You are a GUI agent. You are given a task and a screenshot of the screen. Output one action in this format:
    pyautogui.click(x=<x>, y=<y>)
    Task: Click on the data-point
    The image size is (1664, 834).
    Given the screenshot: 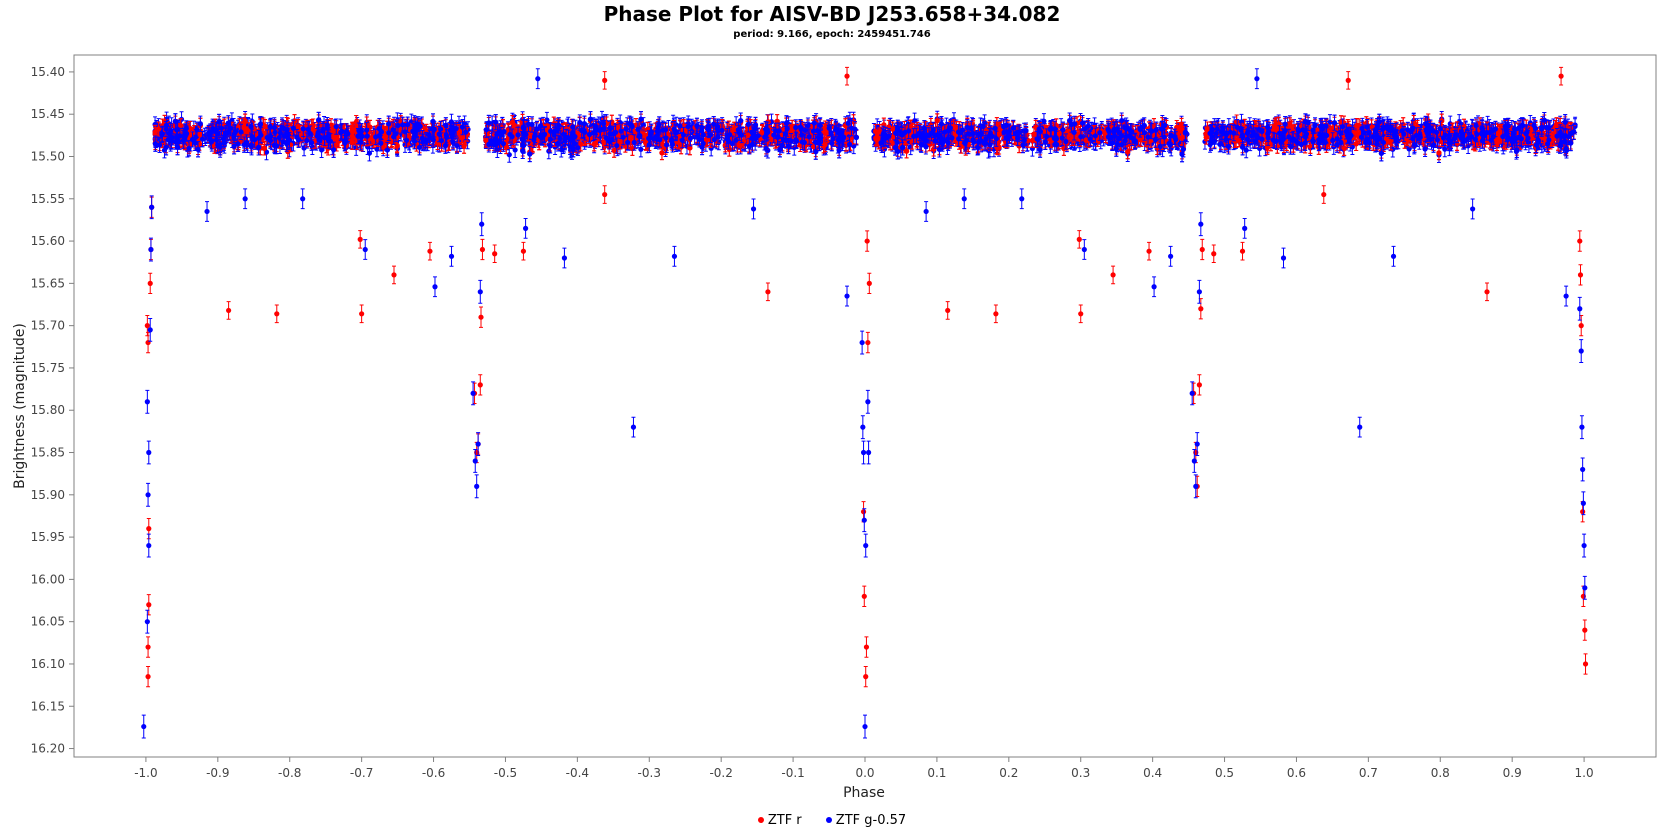 What is the action you would take?
    pyautogui.click(x=1409, y=149)
    